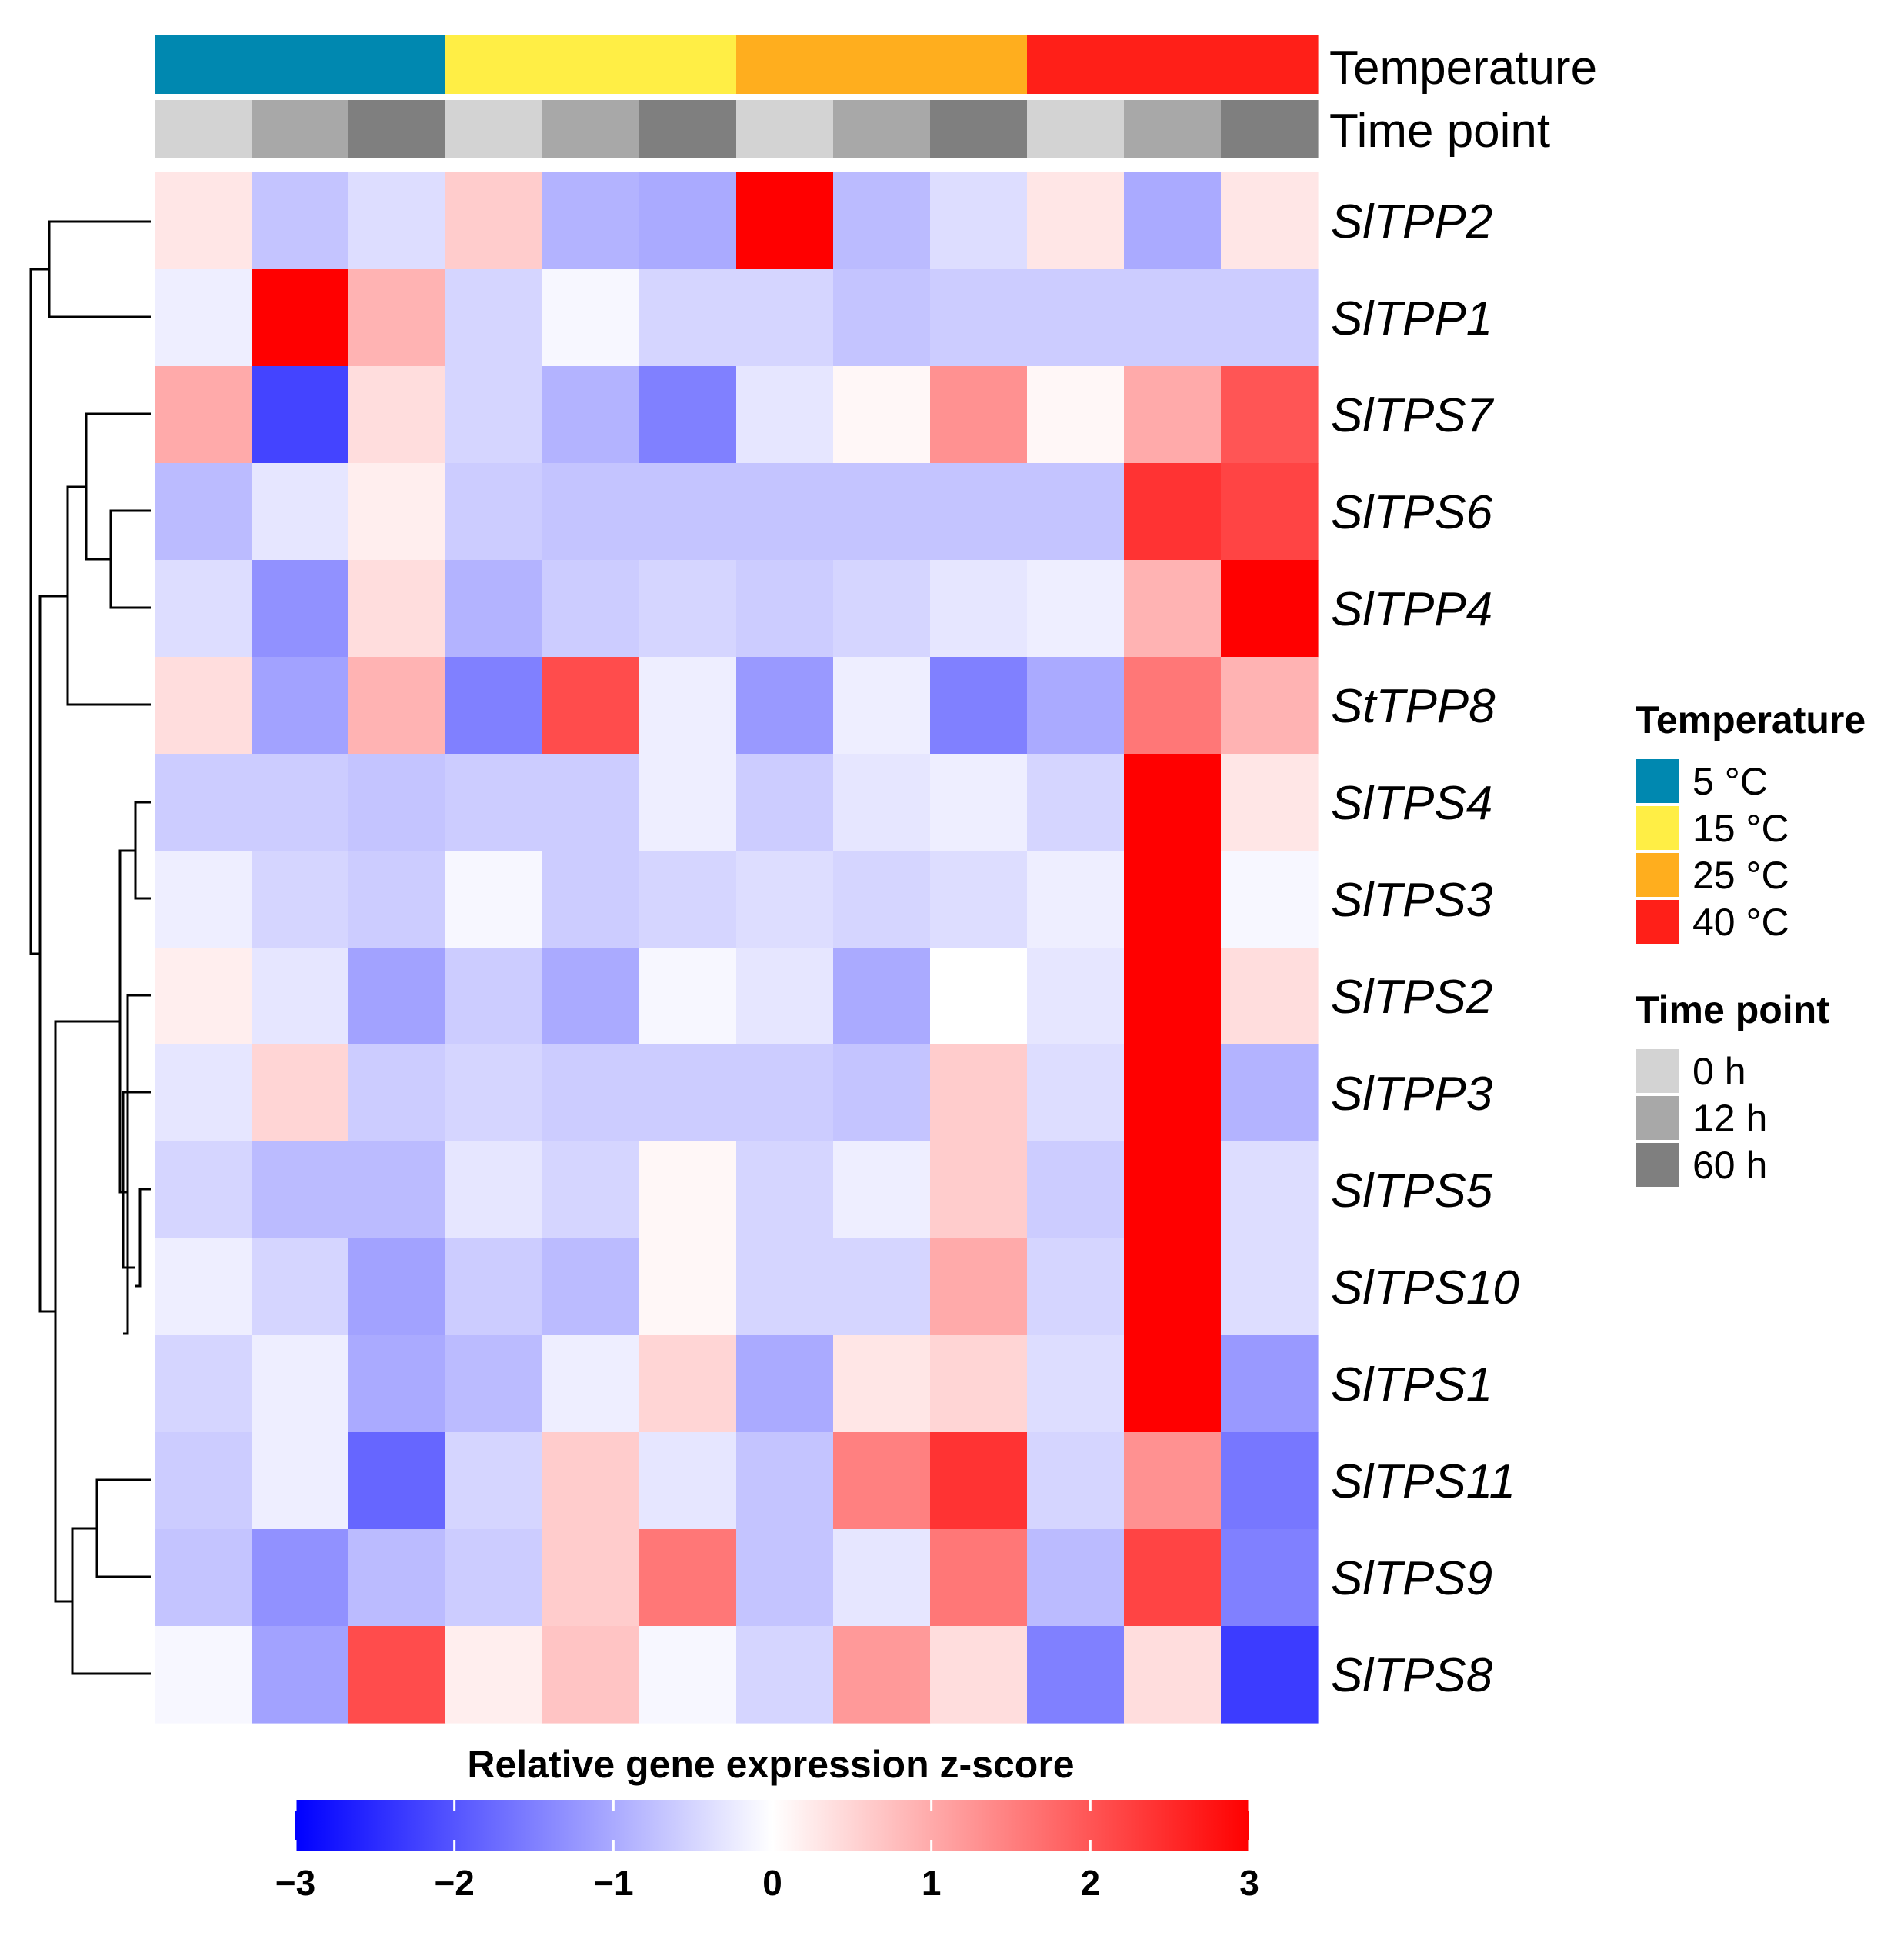  What do you see at coordinates (295, 1883) in the screenshot?
I see `colorbar-tick-label: −3` at bounding box center [295, 1883].